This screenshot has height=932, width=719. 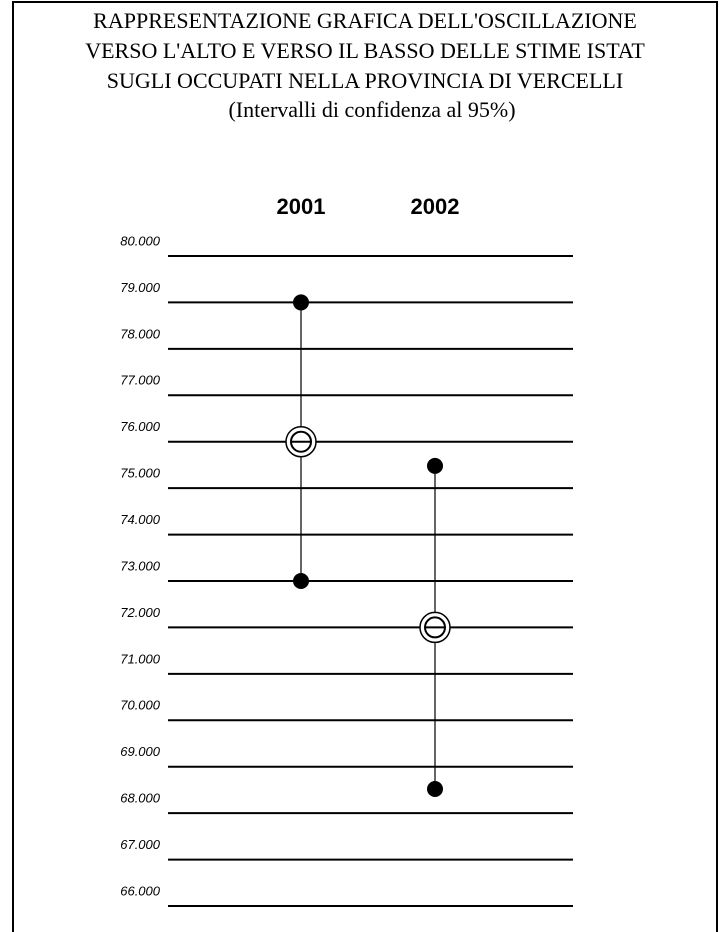 I want to click on y-tick-label: 69.000, so click(x=140, y=751).